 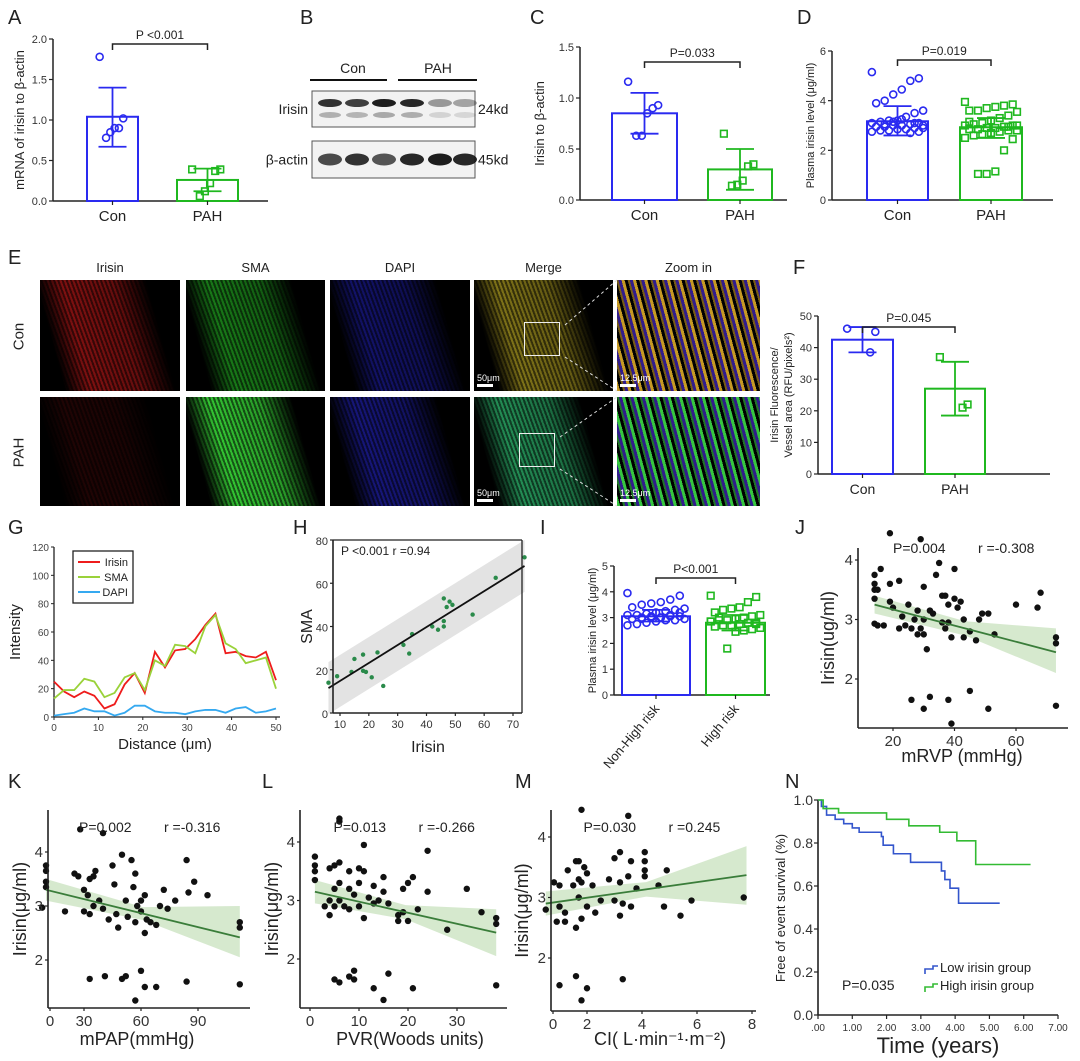 I want to click on significance-bracket, so click(x=696, y=580).